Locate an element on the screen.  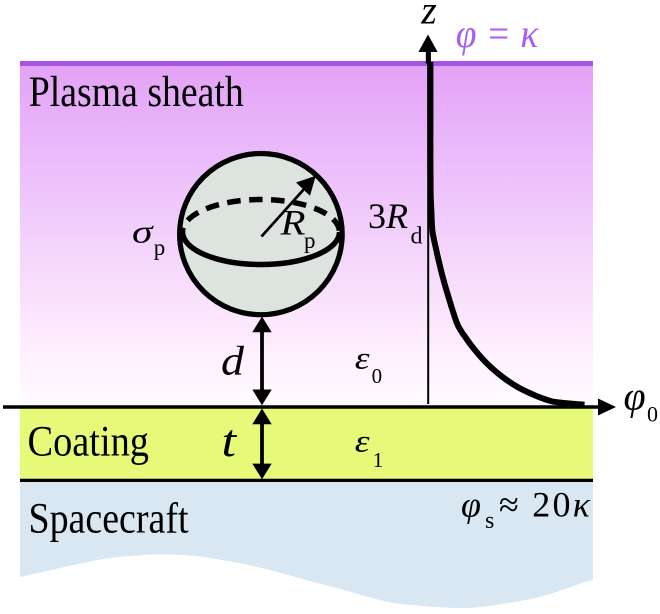
svg-text: 1 is located at coordinates (378, 460).